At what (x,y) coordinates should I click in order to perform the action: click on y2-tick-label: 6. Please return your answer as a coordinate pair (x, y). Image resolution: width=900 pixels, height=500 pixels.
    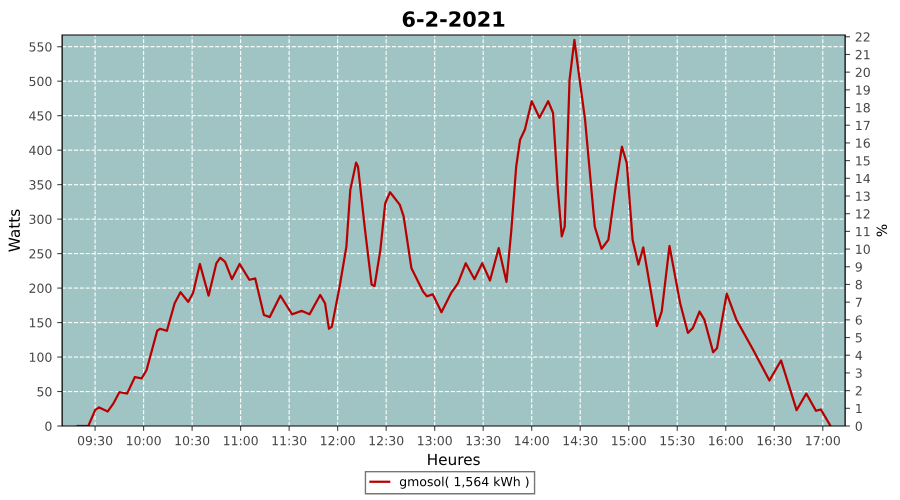
    Looking at the image, I should click on (859, 320).